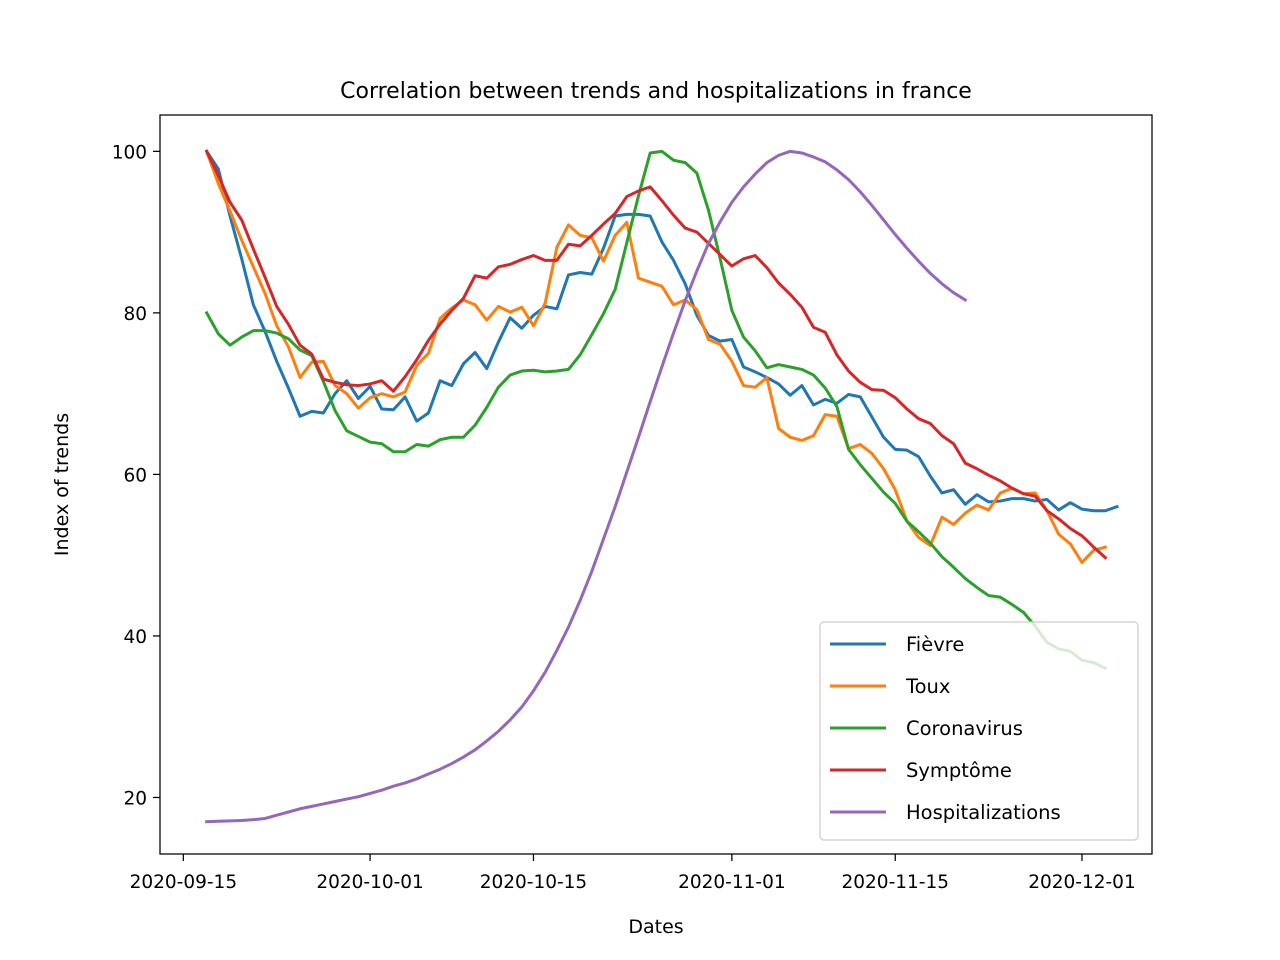 Image resolution: width=1280 pixels, height=960 pixels. Describe the element at coordinates (135, 637) in the screenshot. I see `y-tick-label: 40` at that location.